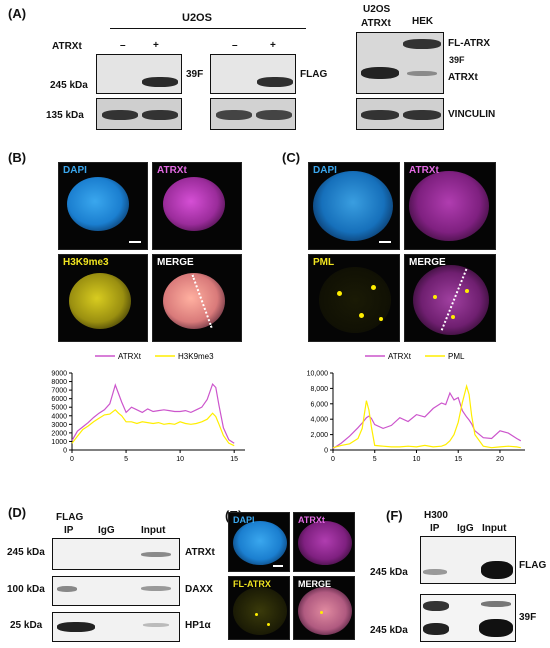 This screenshot has height=648, width=550. What do you see at coordinates (252, 584) in the screenshot?
I see `tile-label: FL-ATRX` at bounding box center [252, 584].